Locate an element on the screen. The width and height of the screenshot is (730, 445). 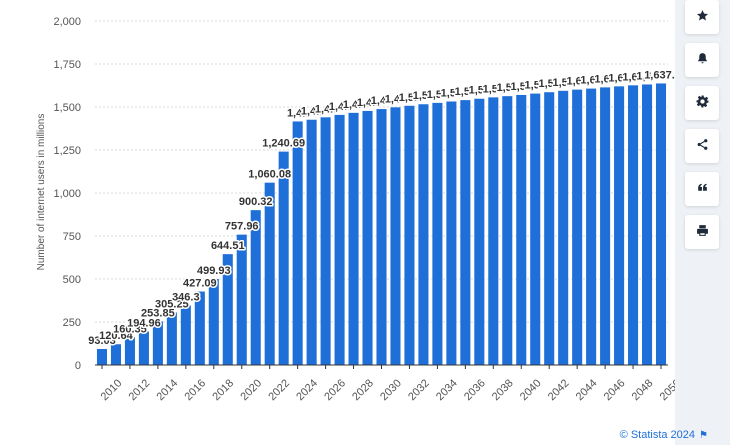
x-tick-label: 2018 is located at coordinates (223, 390).